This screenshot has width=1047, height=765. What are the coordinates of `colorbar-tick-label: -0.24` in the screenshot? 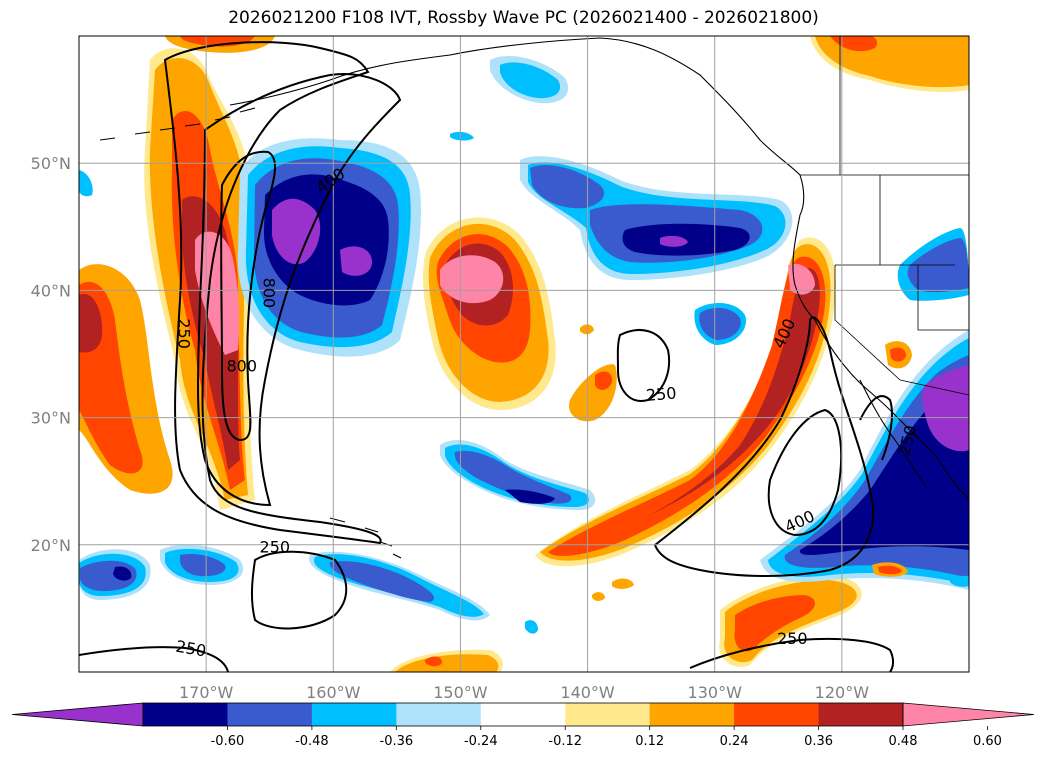 It's located at (481, 741).